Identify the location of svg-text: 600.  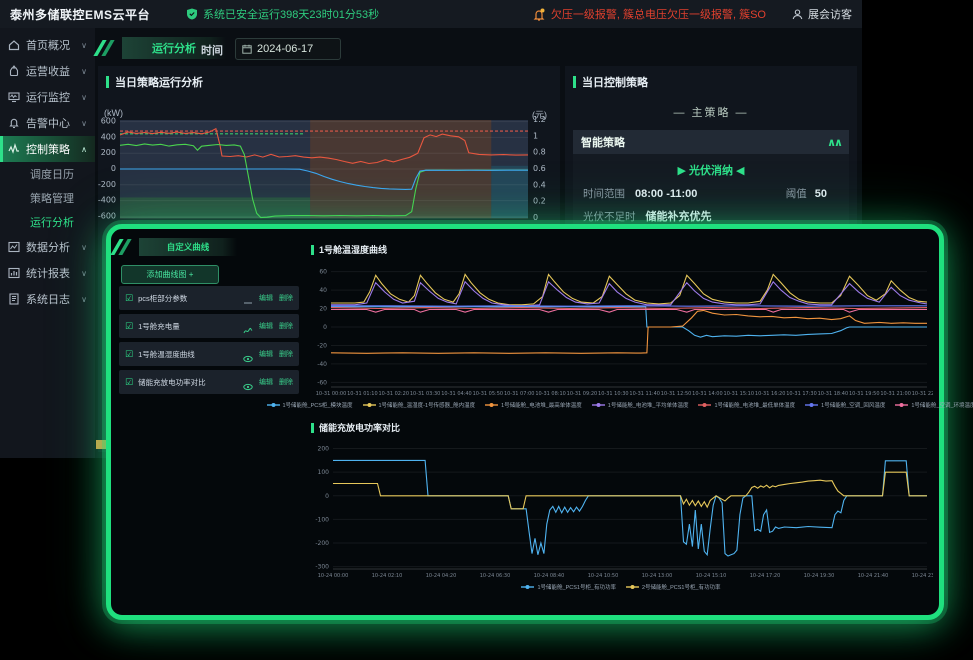
(108, 121).